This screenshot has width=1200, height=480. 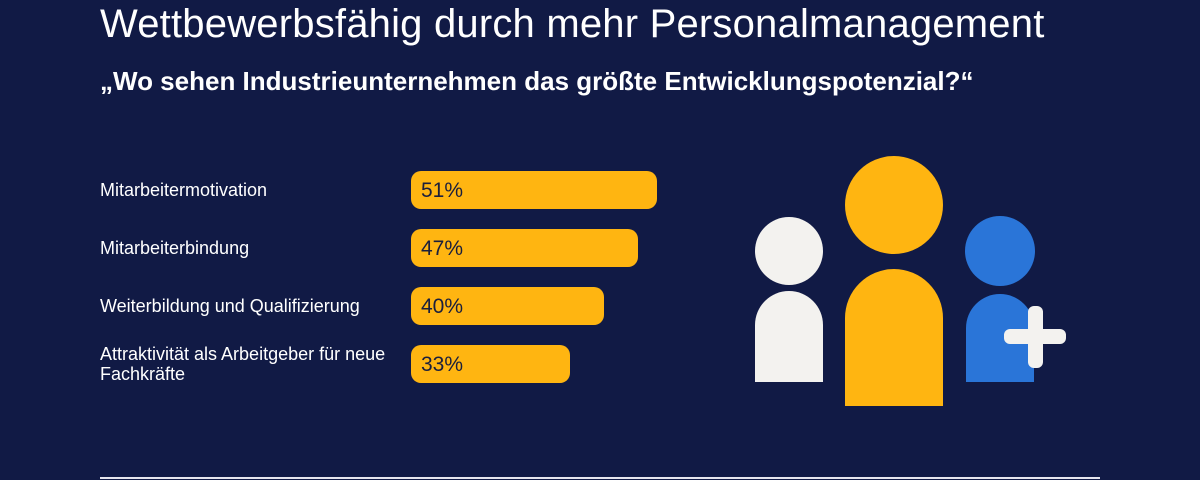 I want to click on bottom-divider, so click(x=600, y=478).